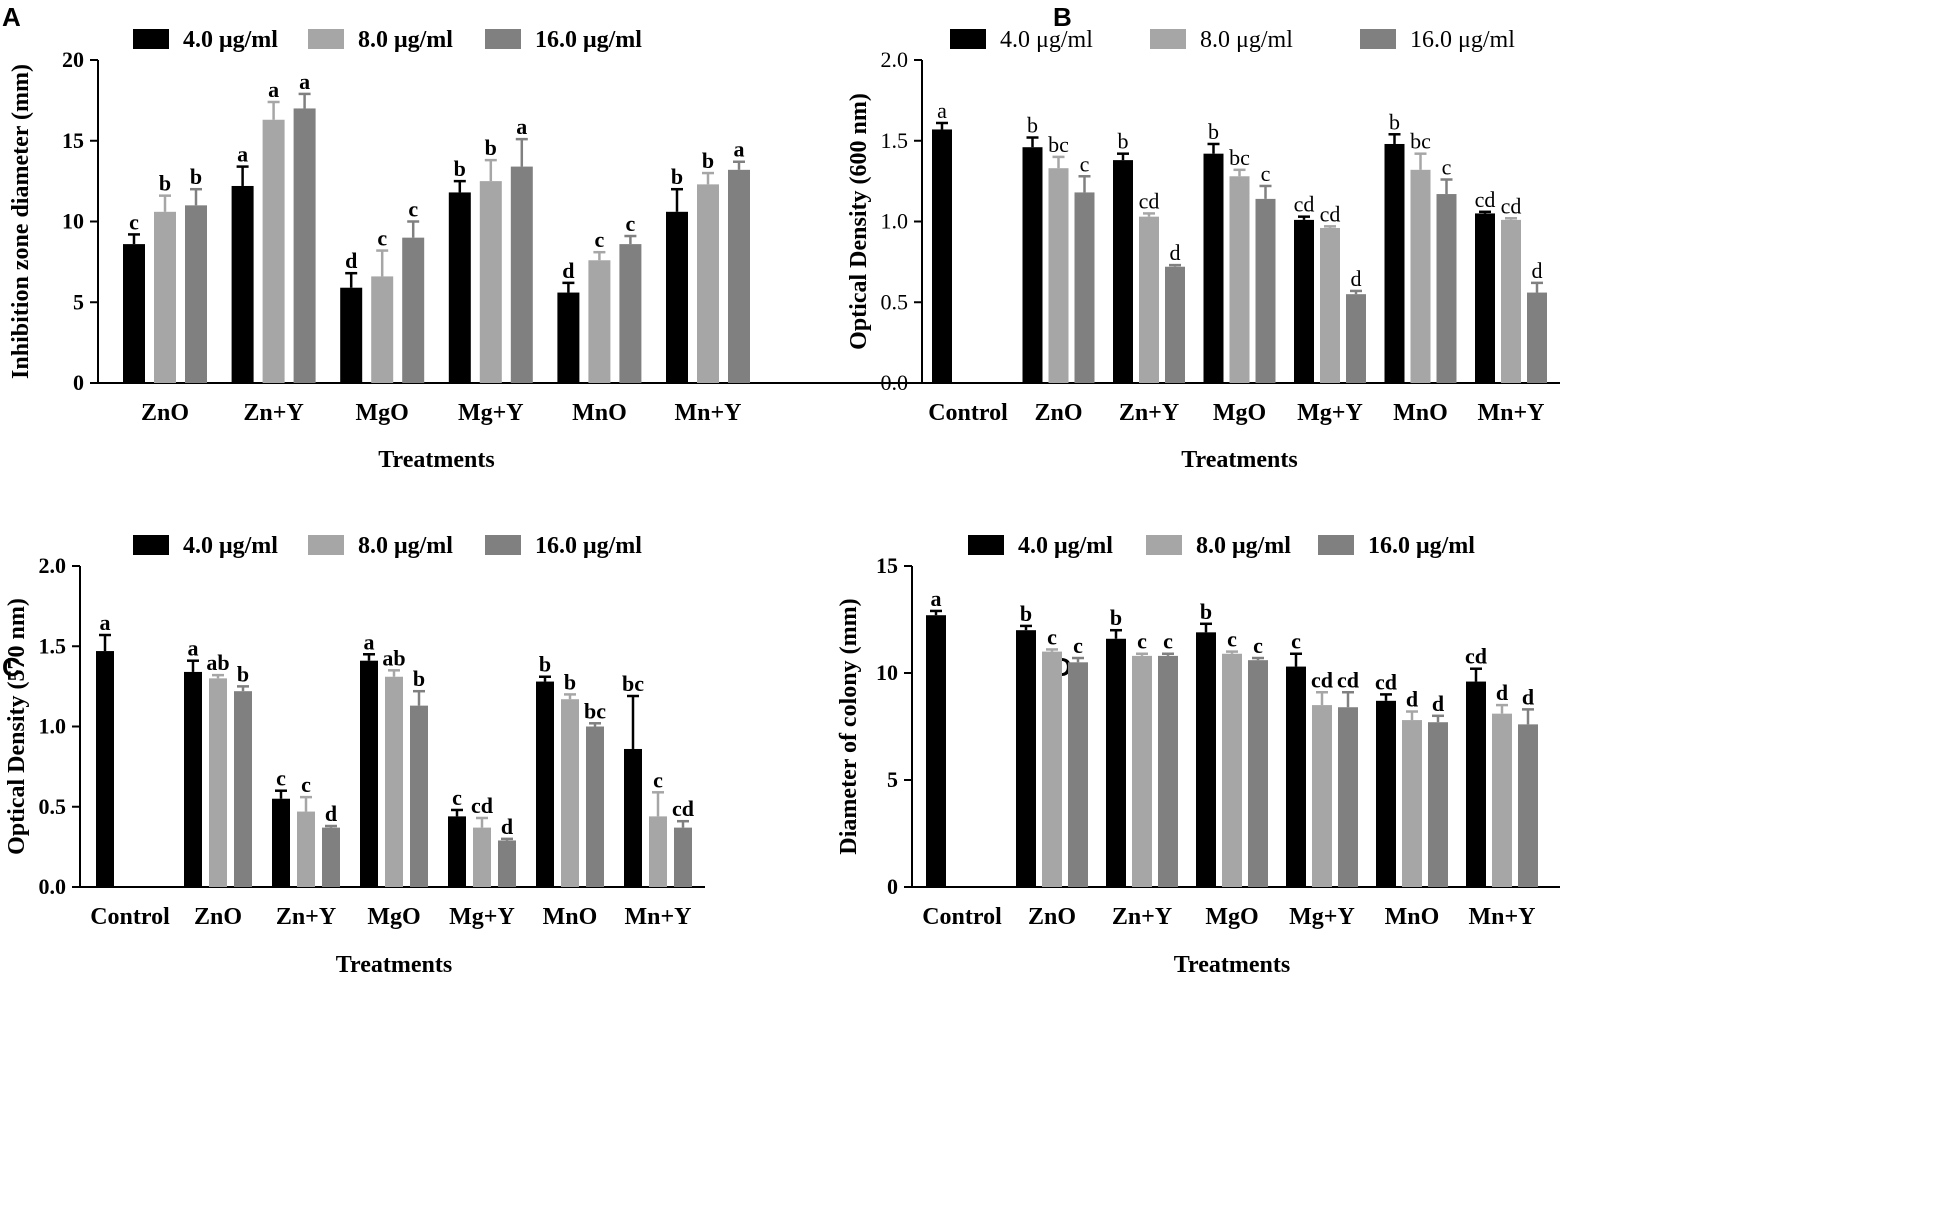  Describe the element at coordinates (21, 221) in the screenshot. I see `y-axis-title: Inhibition zone diameter (mm)` at that location.